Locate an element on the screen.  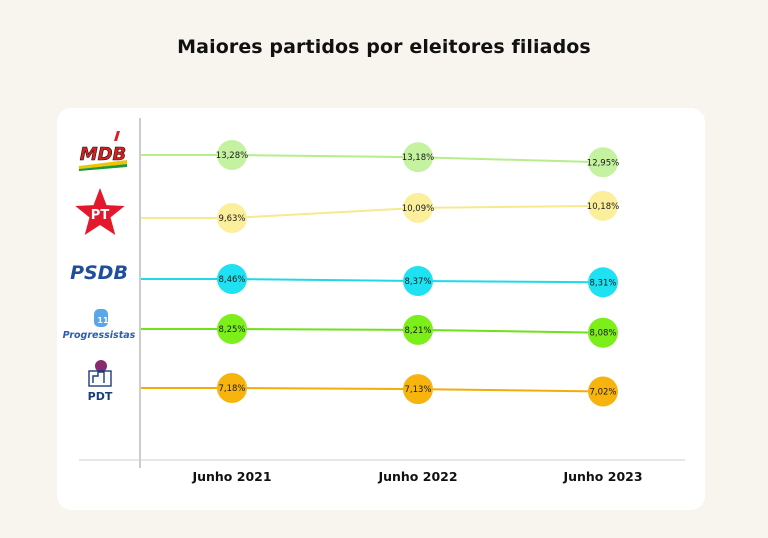
psdb-logo-text: PSDB is located at coordinates (99, 273).